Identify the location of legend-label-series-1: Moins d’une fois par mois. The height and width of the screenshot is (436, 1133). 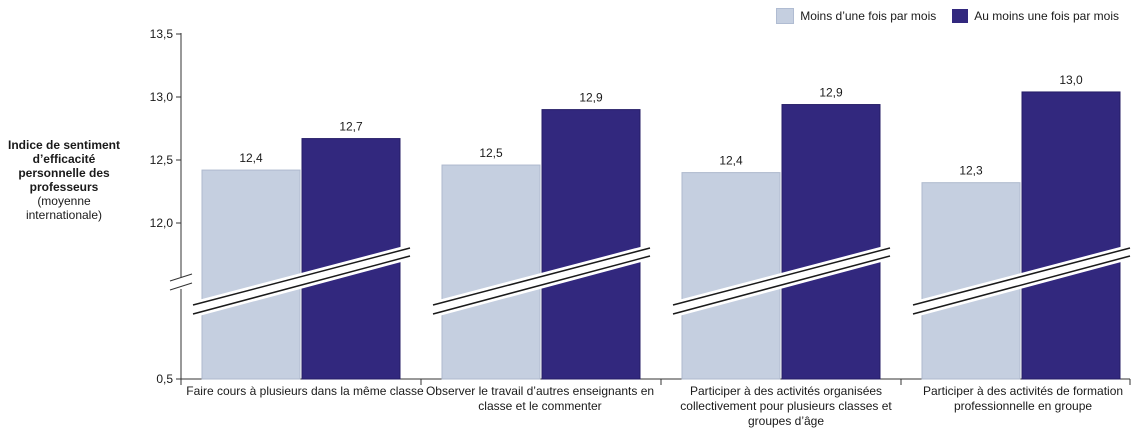
(868, 16).